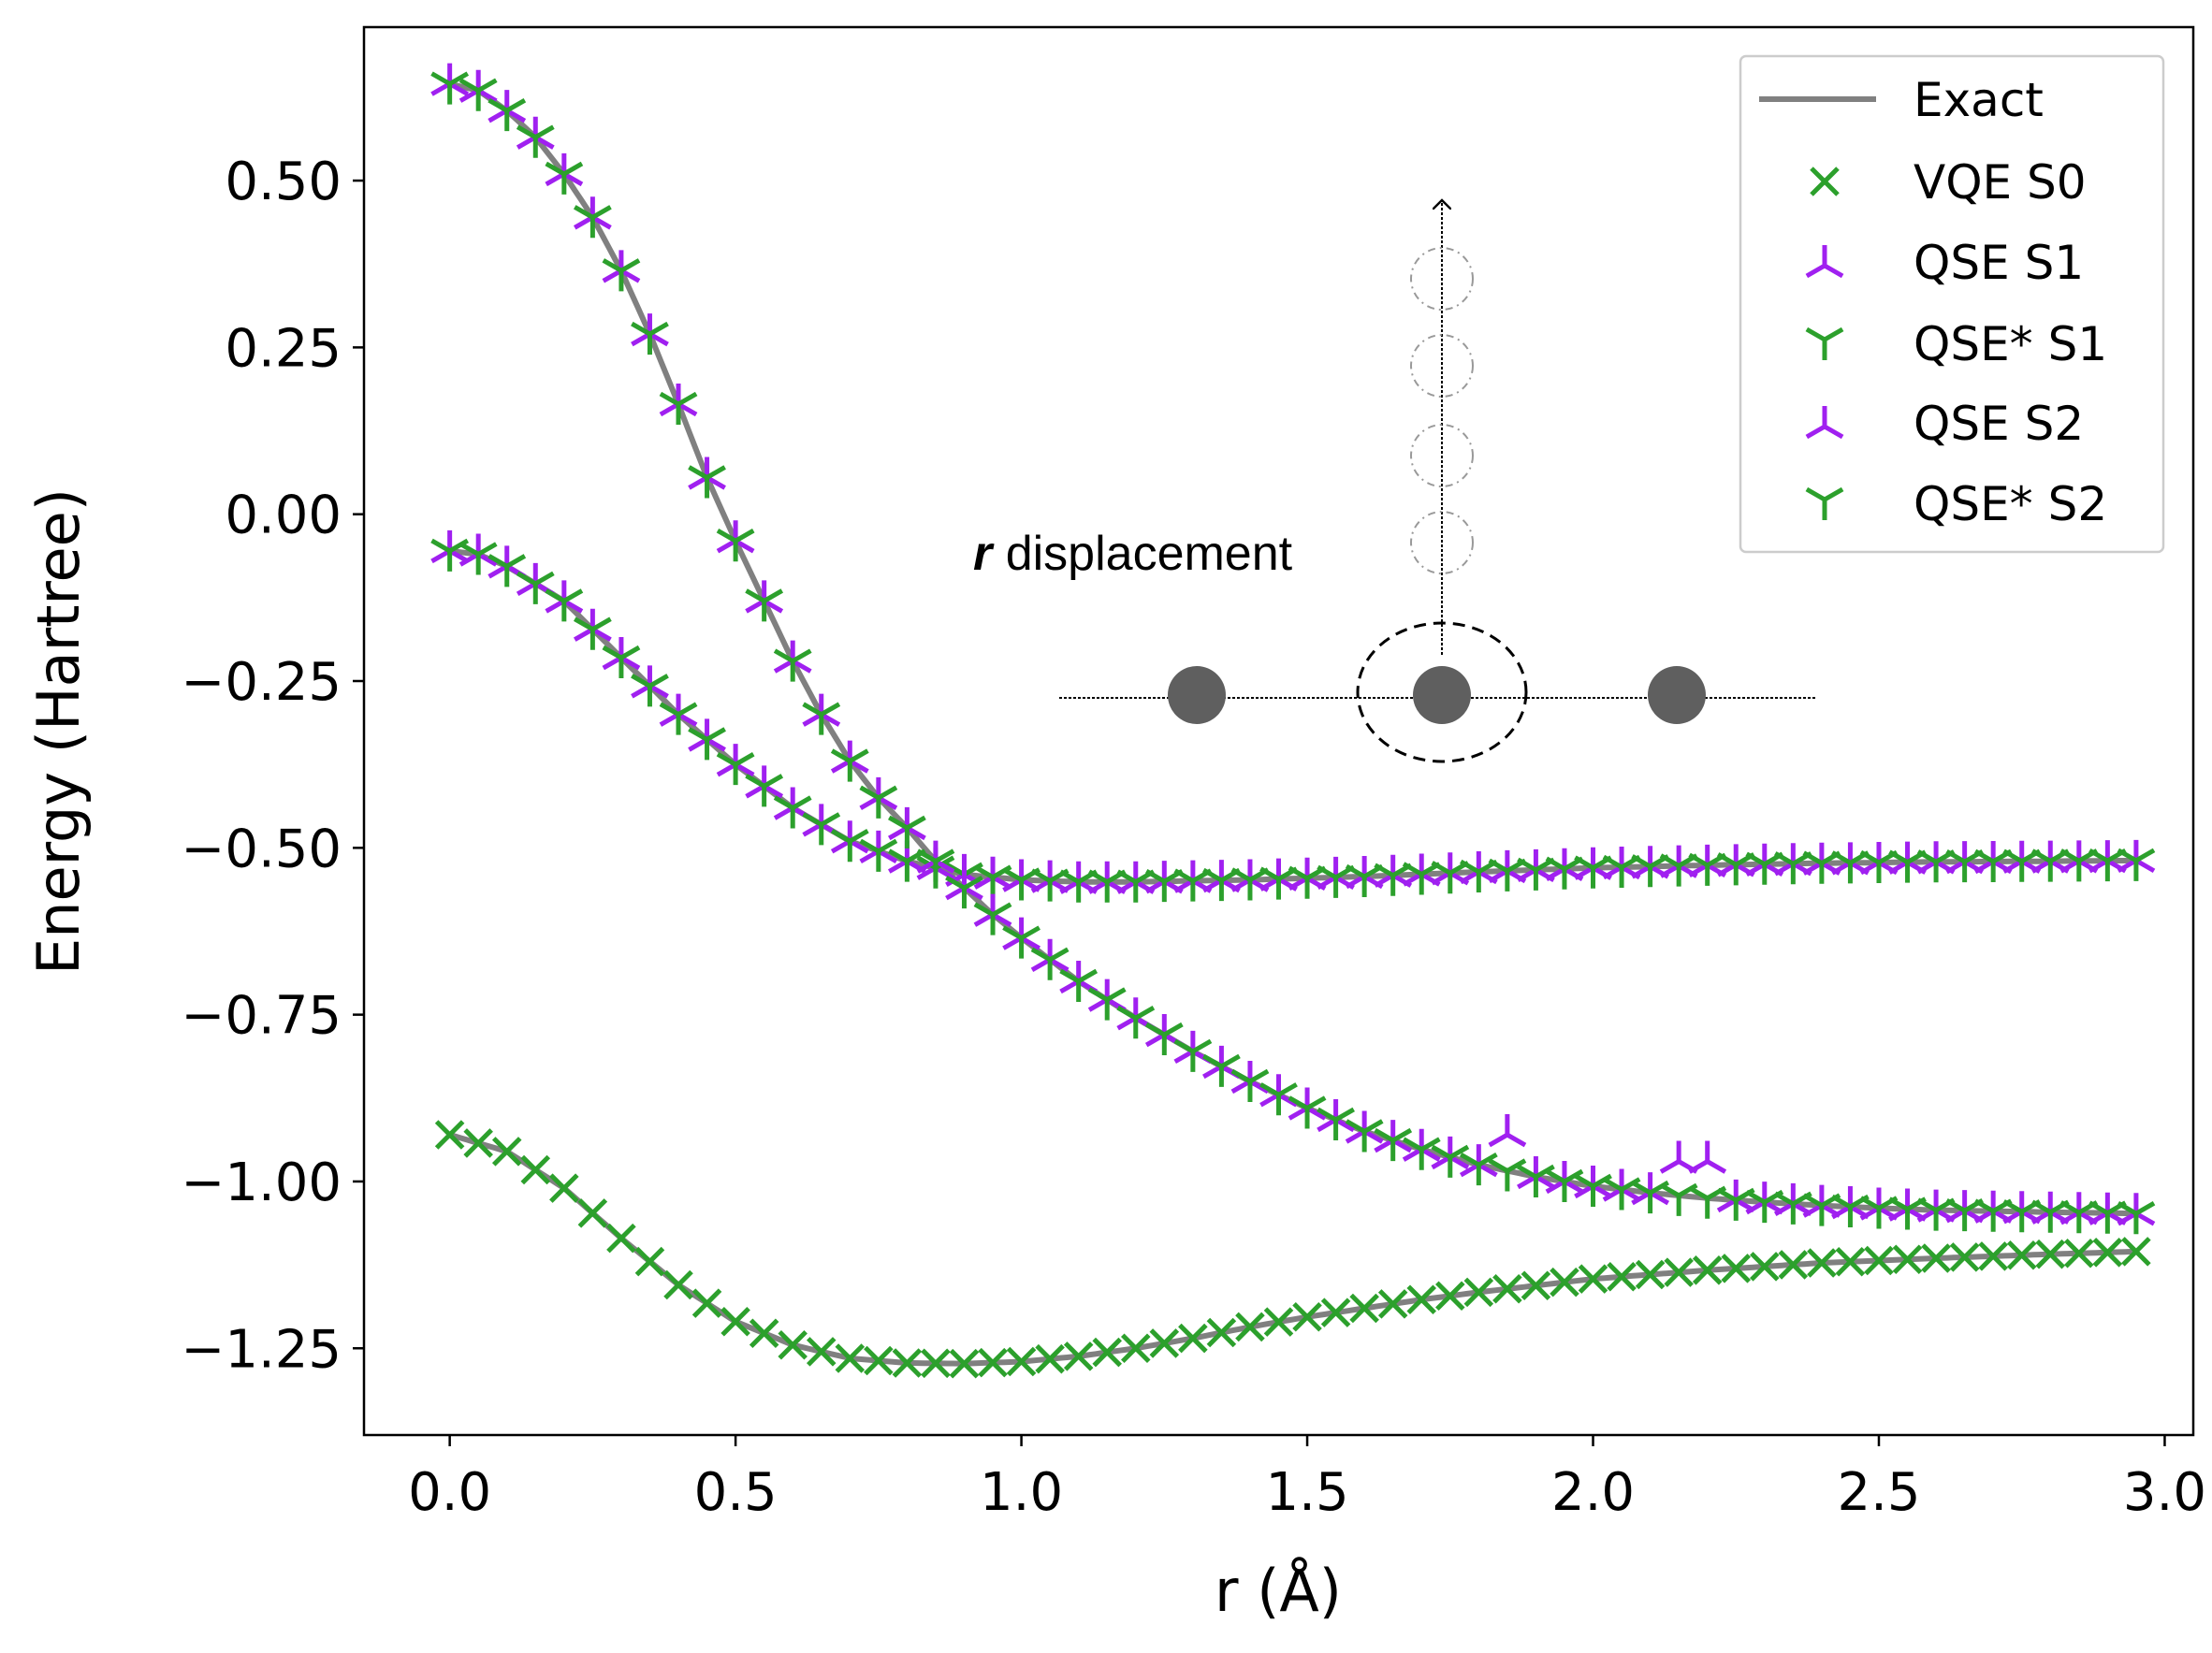 This screenshot has width=2212, height=1653. I want to click on y-tick-label: −1.00, so click(261, 1183).